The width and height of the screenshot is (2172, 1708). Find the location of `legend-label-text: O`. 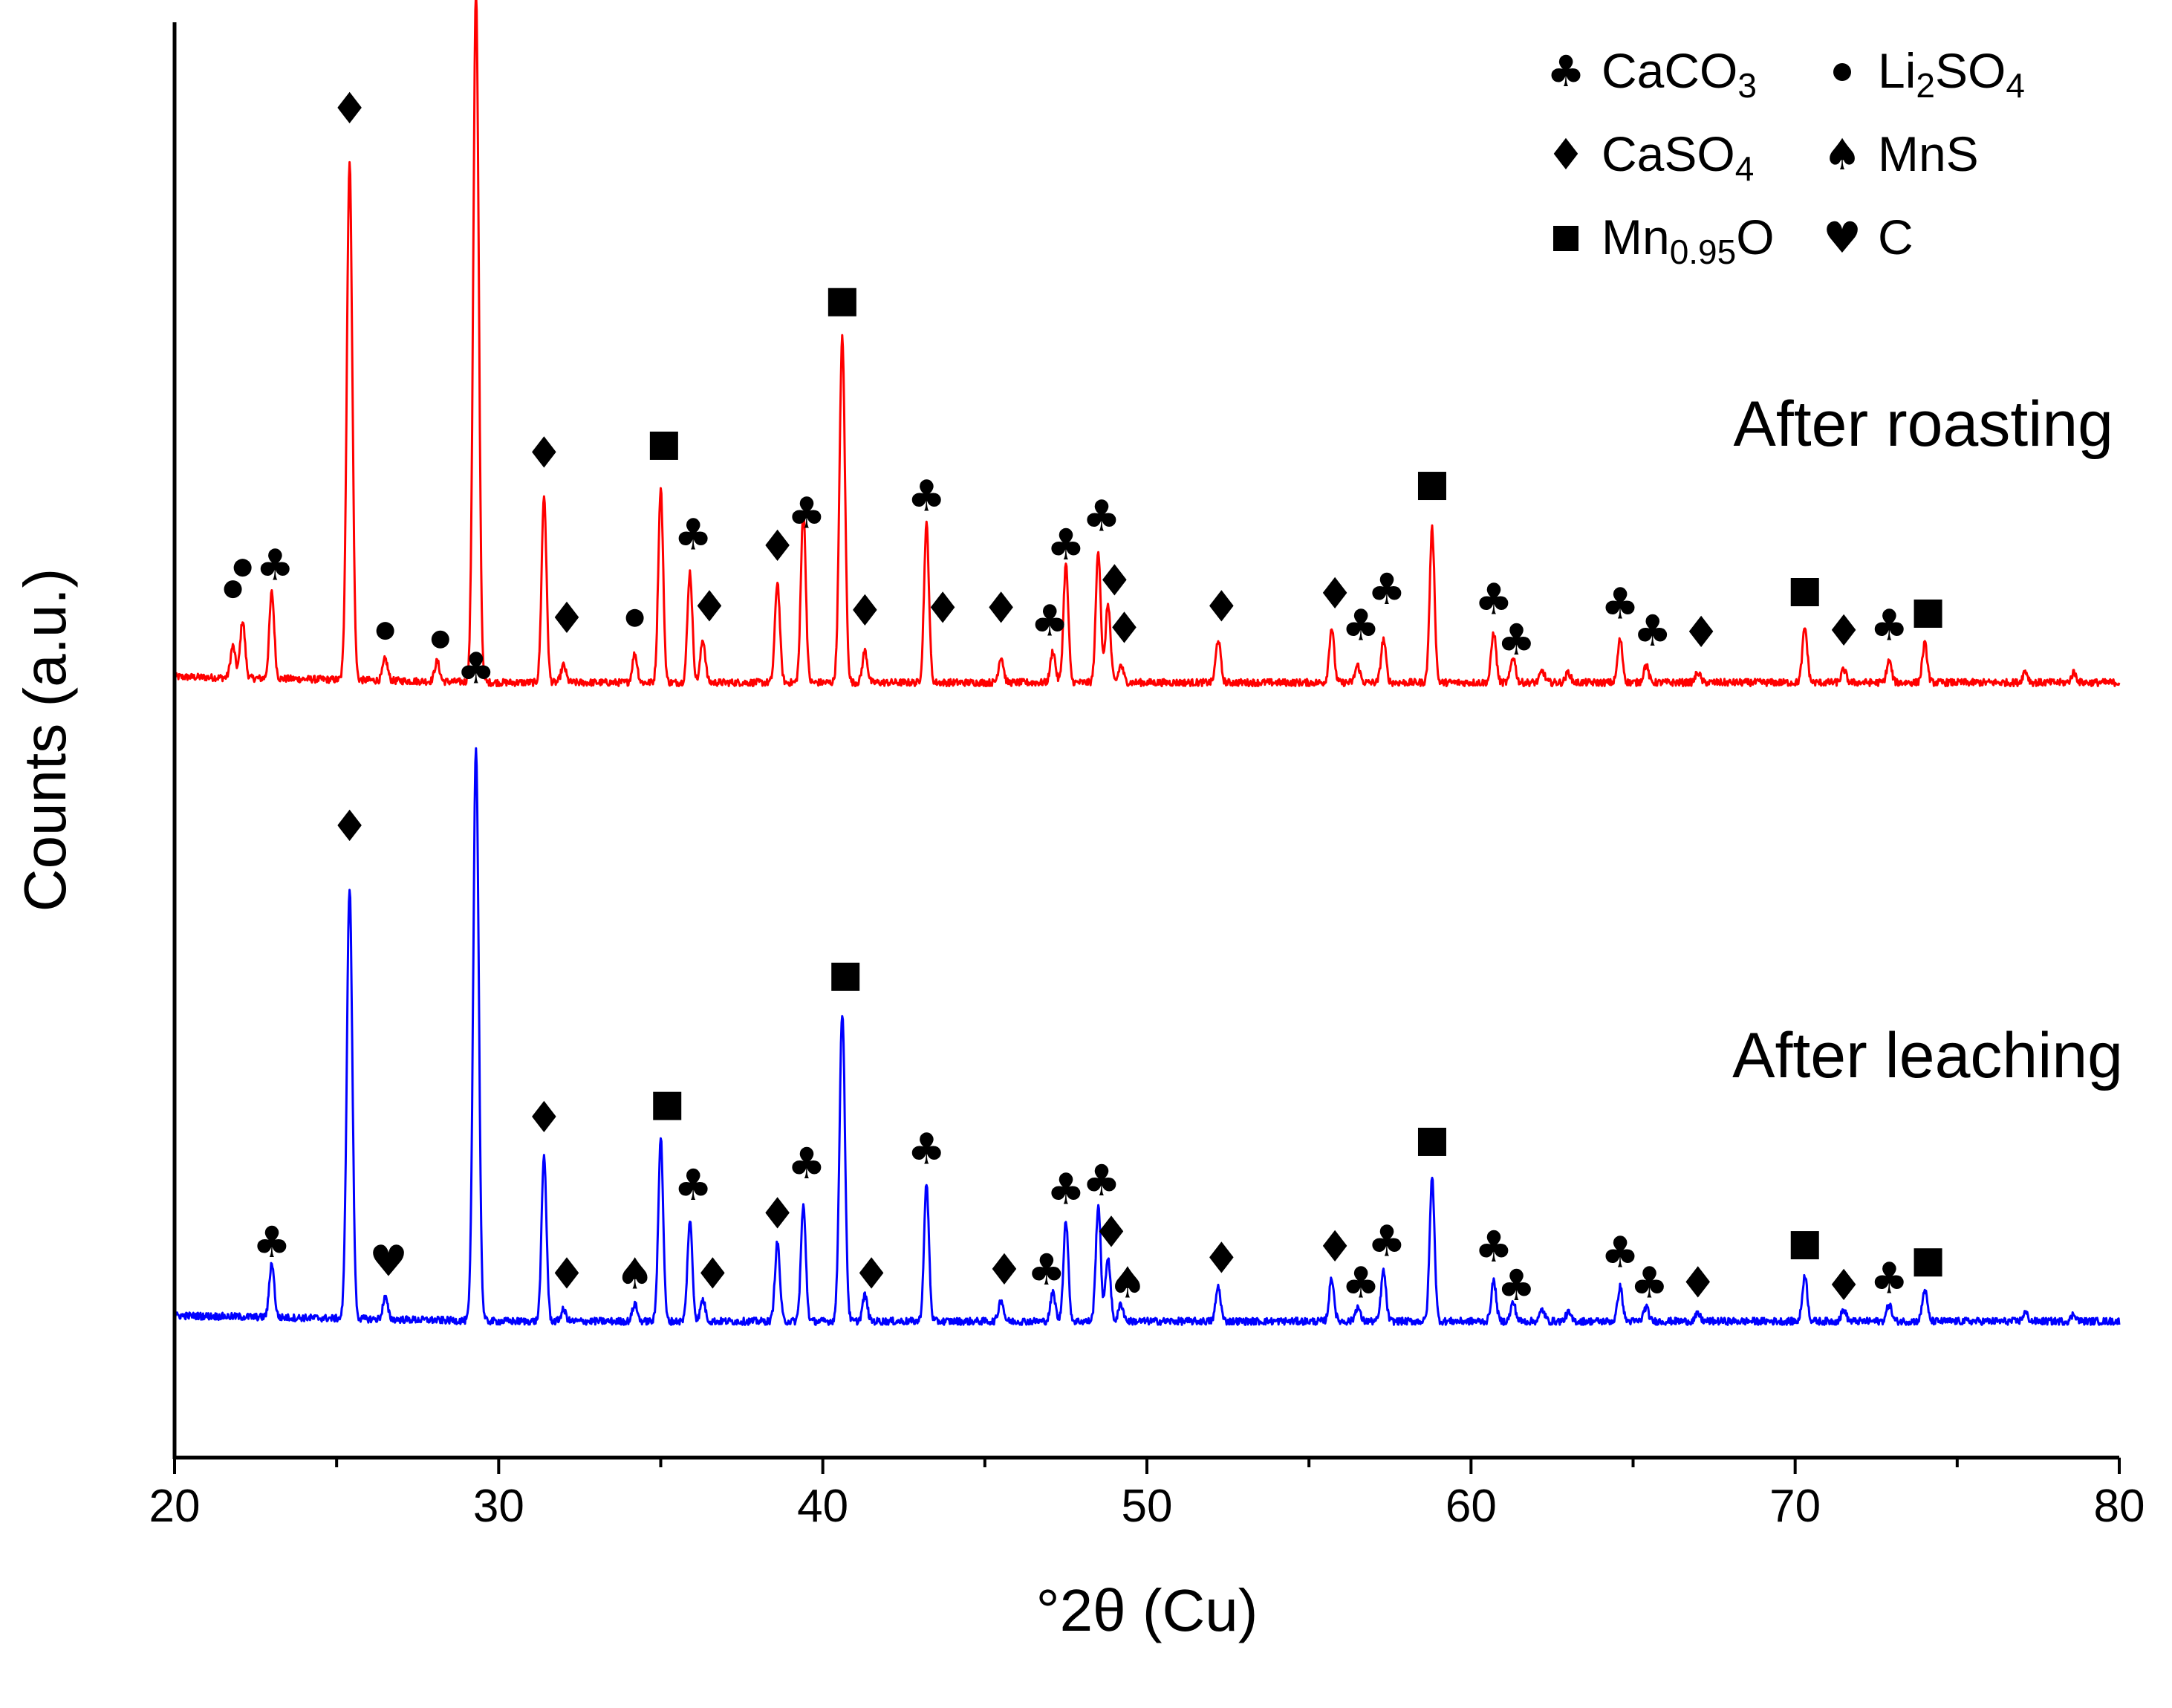

legend-label-text: O is located at coordinates (1755, 237).